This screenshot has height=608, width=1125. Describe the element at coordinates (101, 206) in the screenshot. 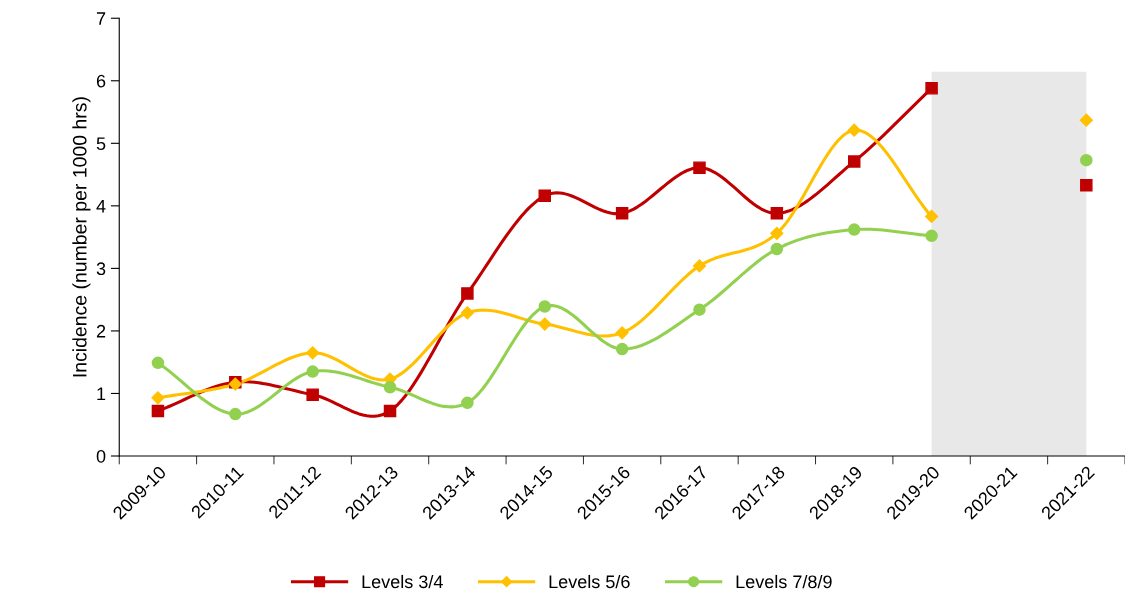

I see `y-tick-label: 4` at that location.